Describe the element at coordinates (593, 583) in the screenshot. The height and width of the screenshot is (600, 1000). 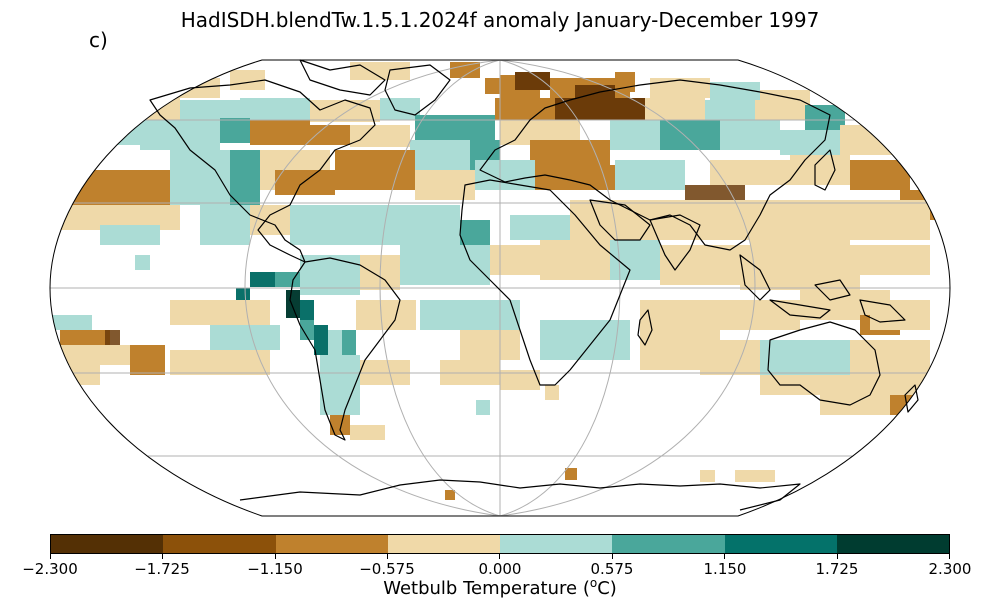
I see `colorbar-label-superscript: o` at that location.